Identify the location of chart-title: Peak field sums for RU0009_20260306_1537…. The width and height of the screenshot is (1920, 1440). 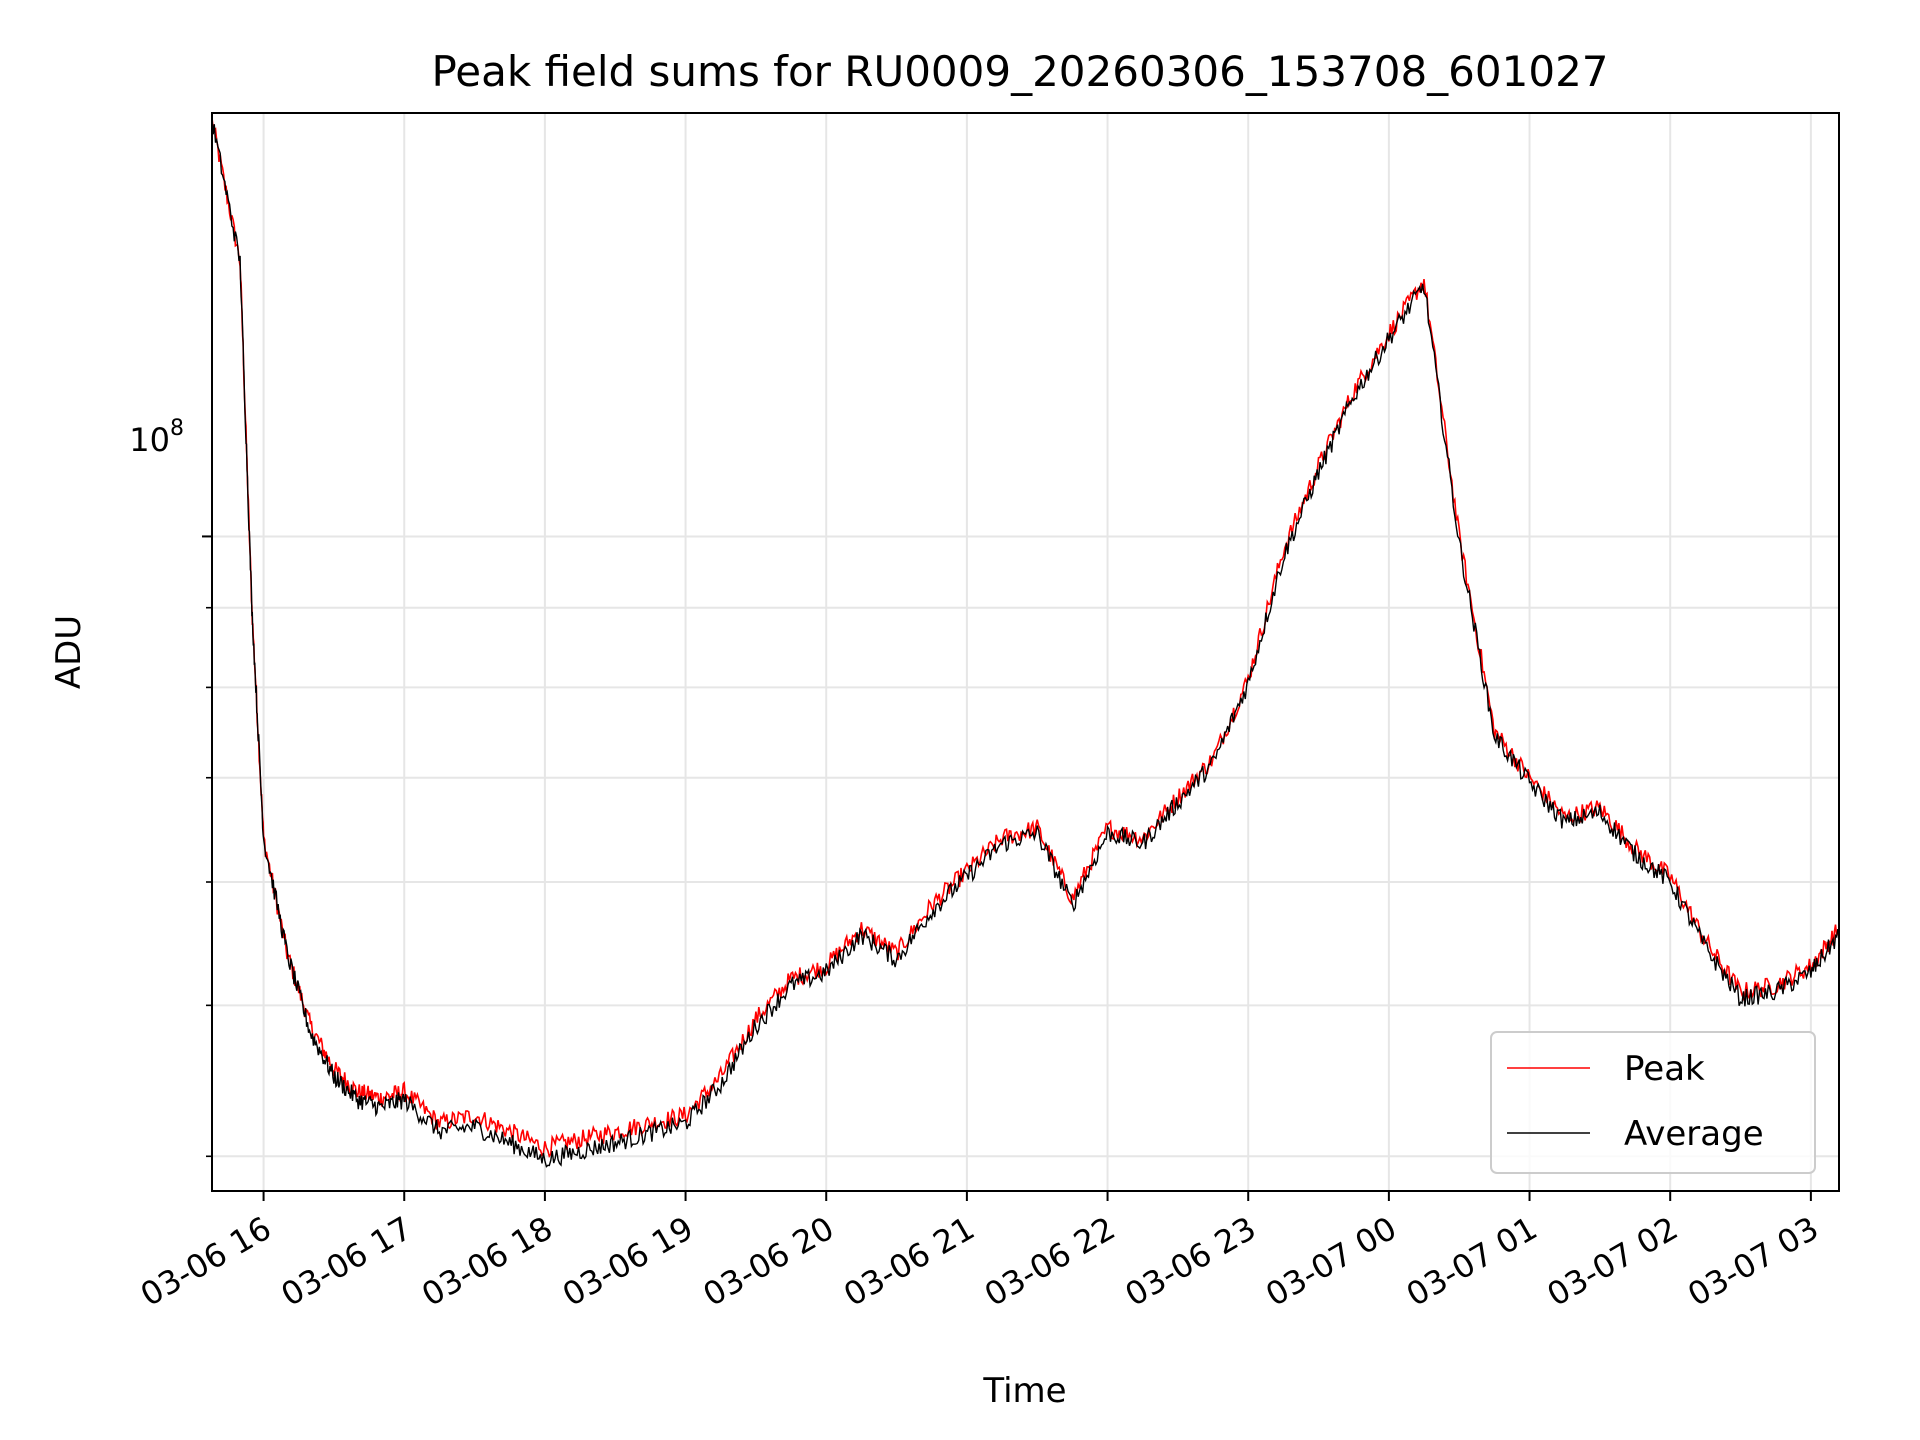
(1019, 71).